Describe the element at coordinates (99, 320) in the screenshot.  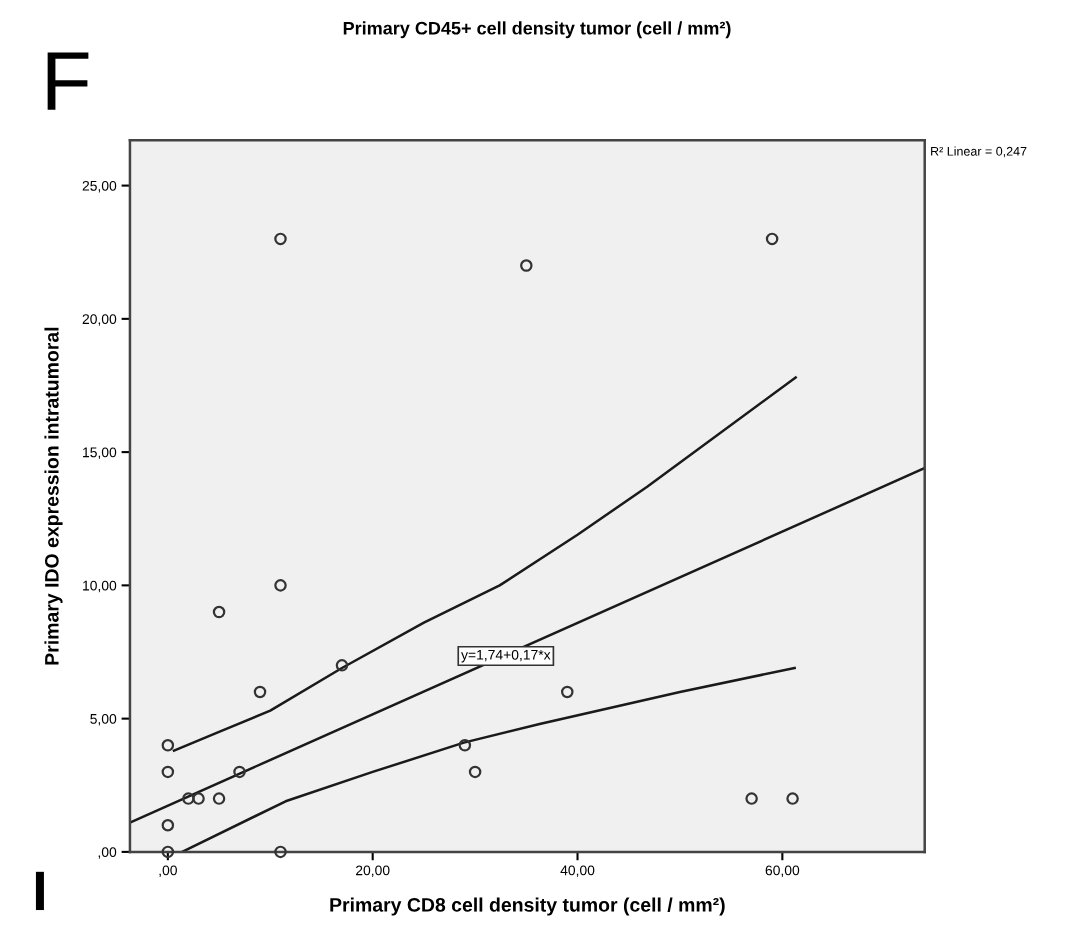
I see `y-tick-label: 20,00` at that location.